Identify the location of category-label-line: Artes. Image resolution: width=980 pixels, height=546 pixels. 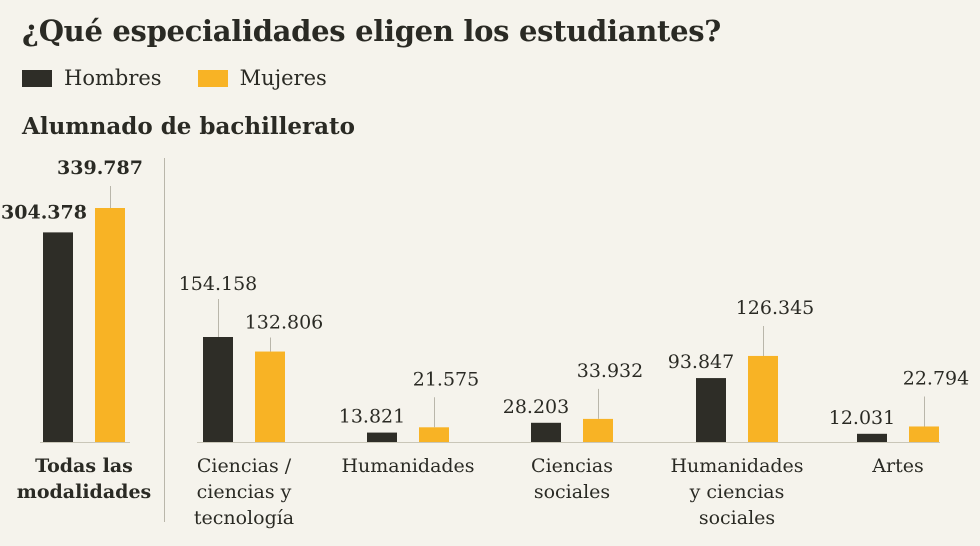
(898, 466).